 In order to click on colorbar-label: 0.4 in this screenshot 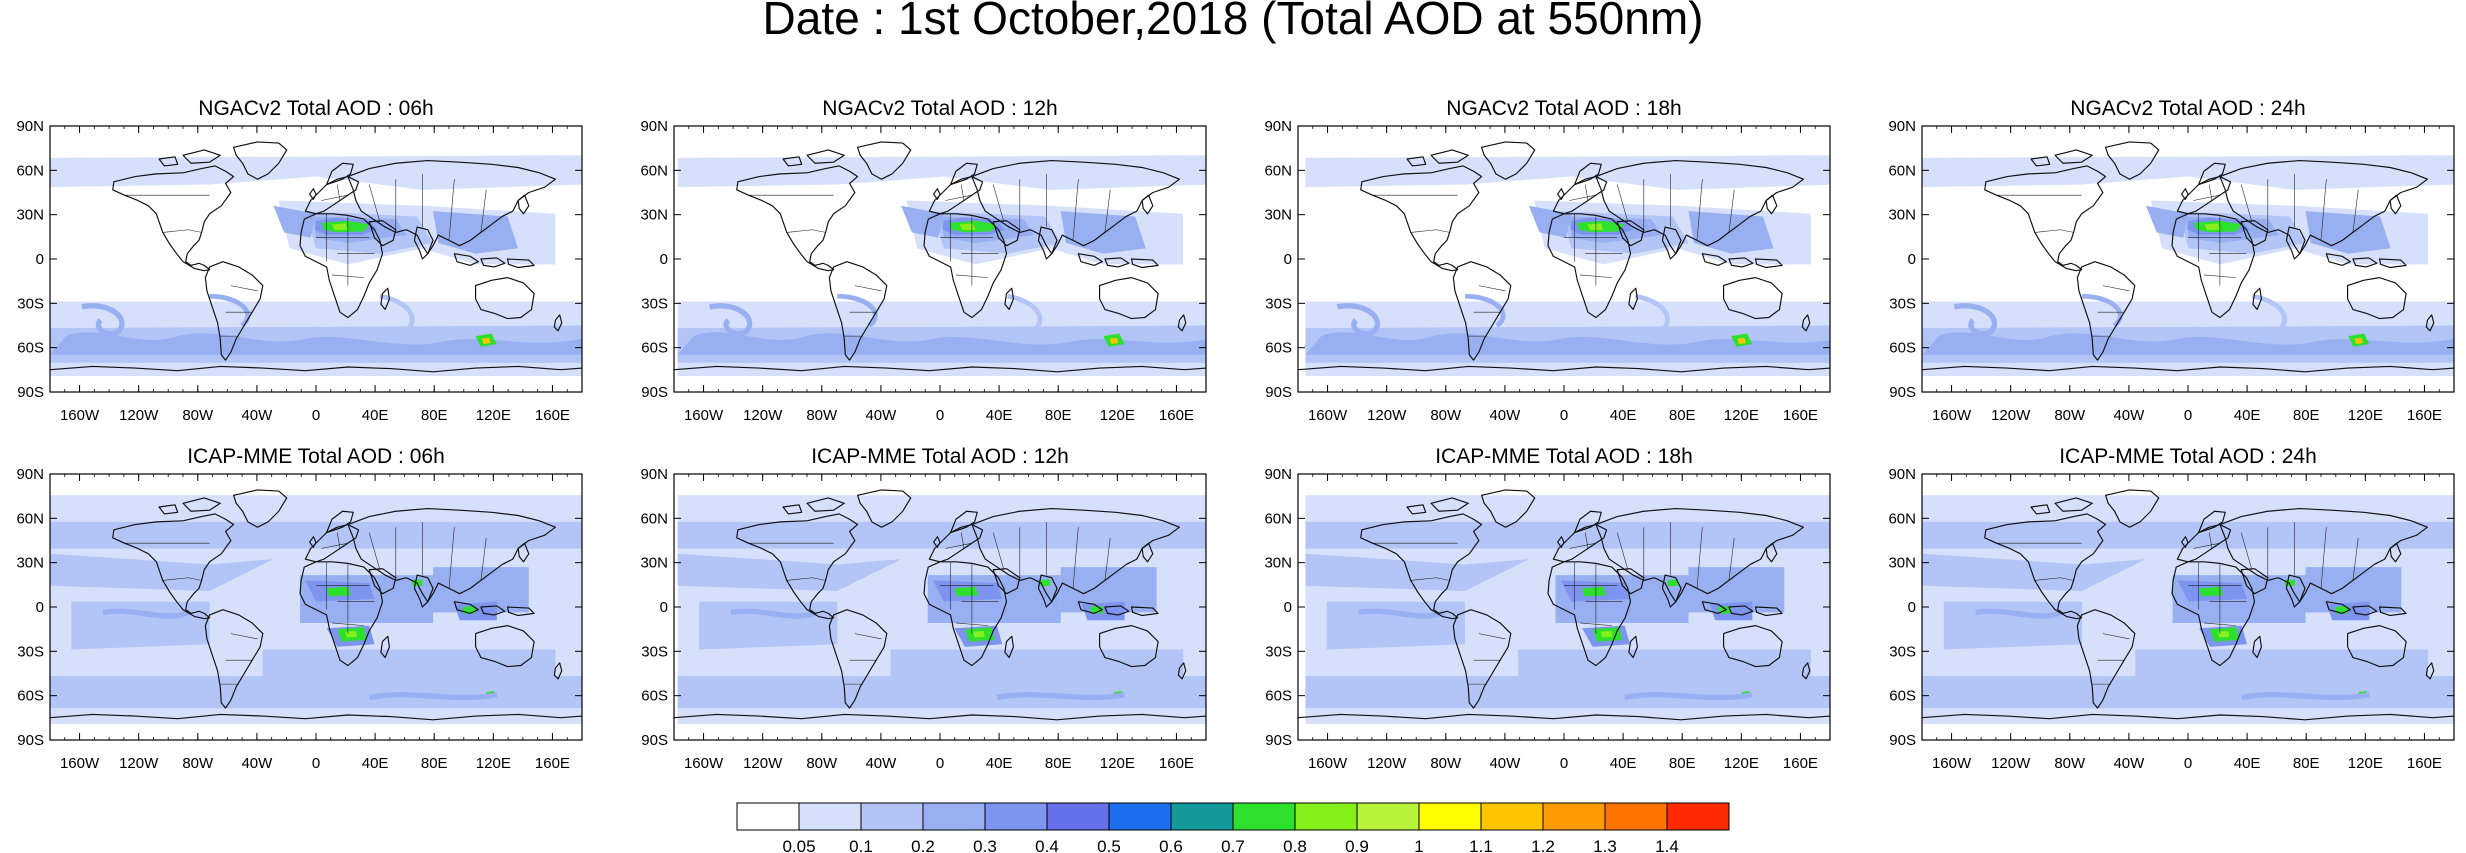, I will do `click(1047, 845)`.